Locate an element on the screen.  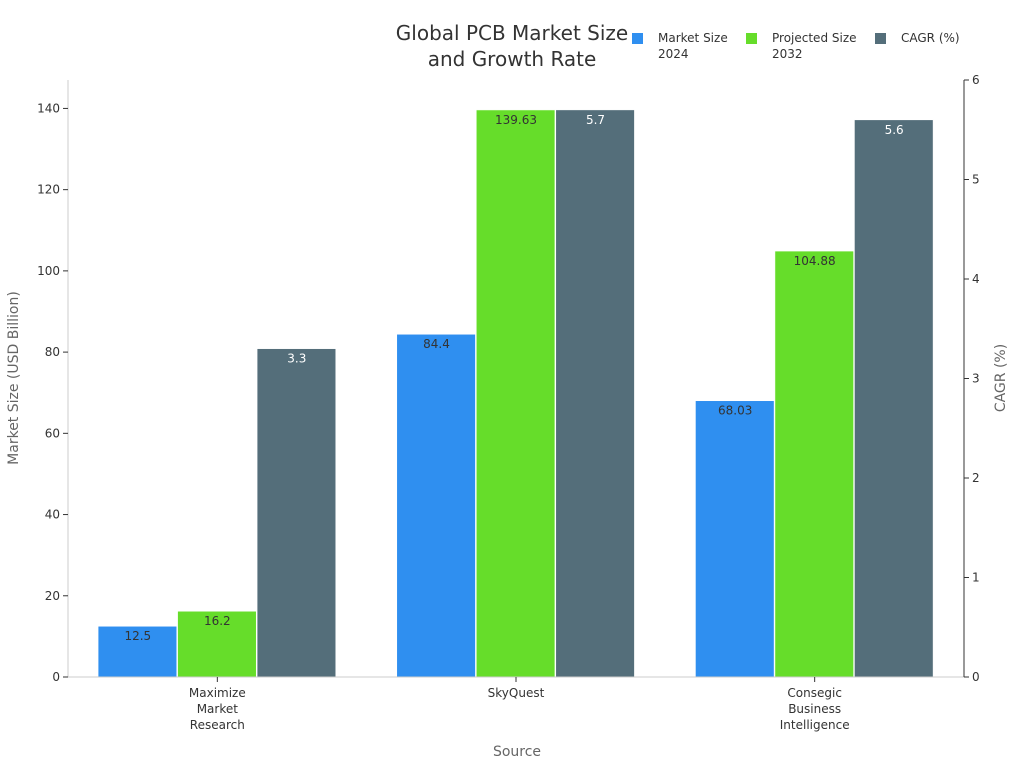
x-axis-title: Source is located at coordinates (517, 752).